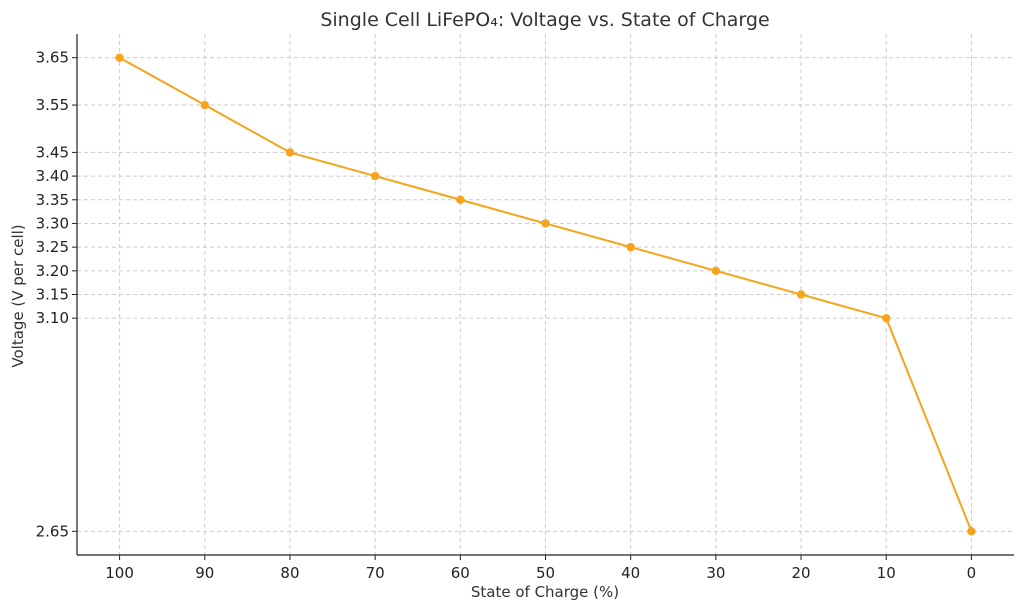 The height and width of the screenshot is (611, 1024). I want to click on y-tick-label: 2.65, so click(52, 531).